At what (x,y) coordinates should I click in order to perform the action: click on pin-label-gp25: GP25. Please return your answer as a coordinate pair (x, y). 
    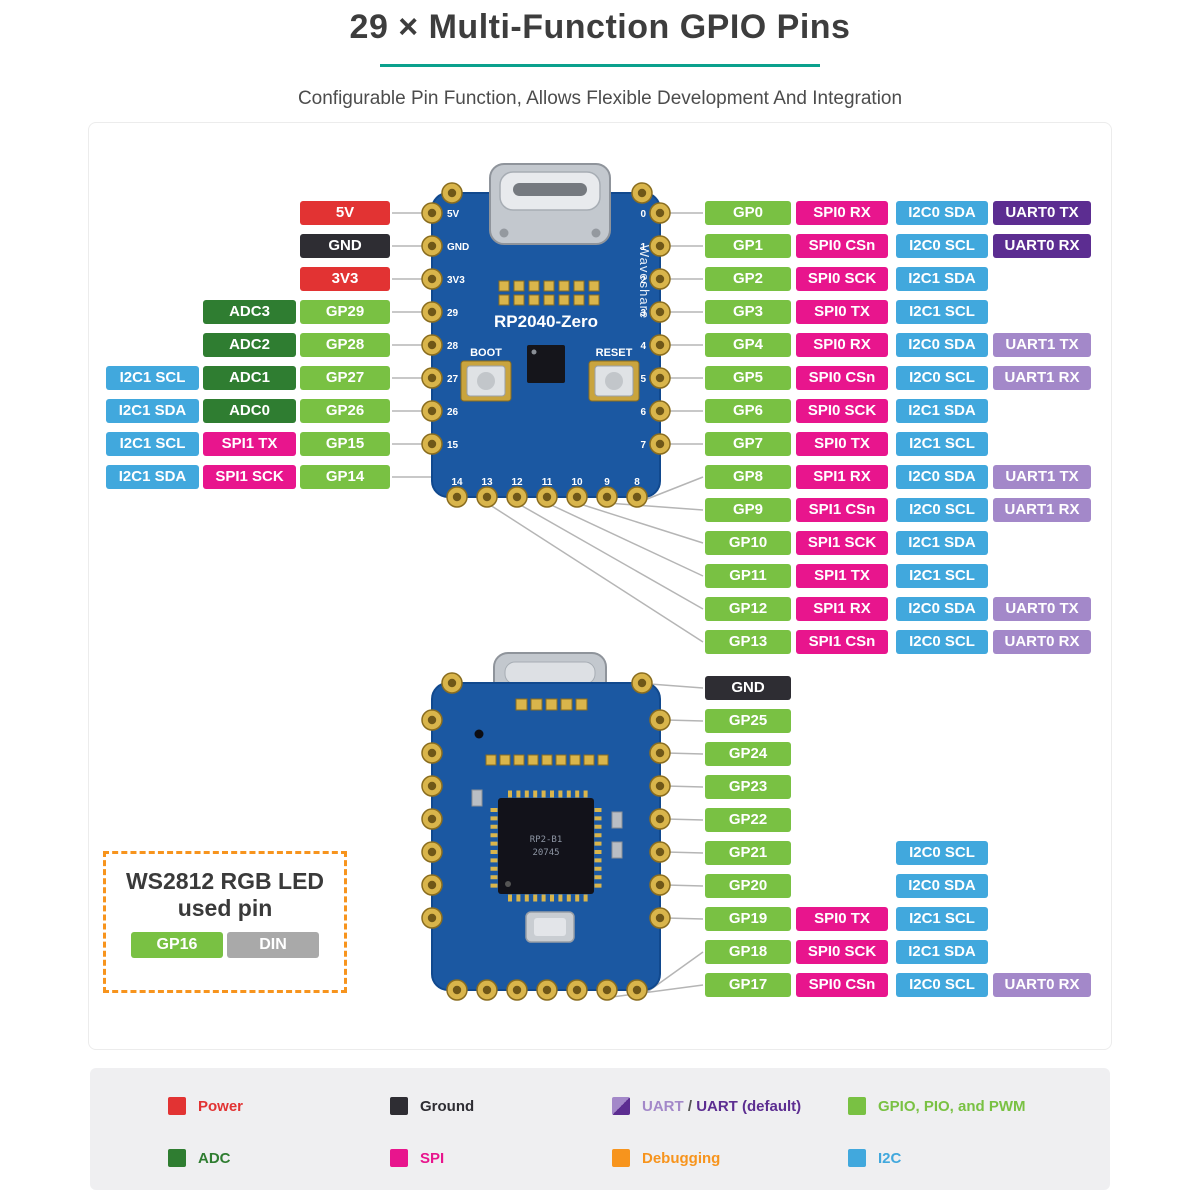
    Looking at the image, I should click on (748, 721).